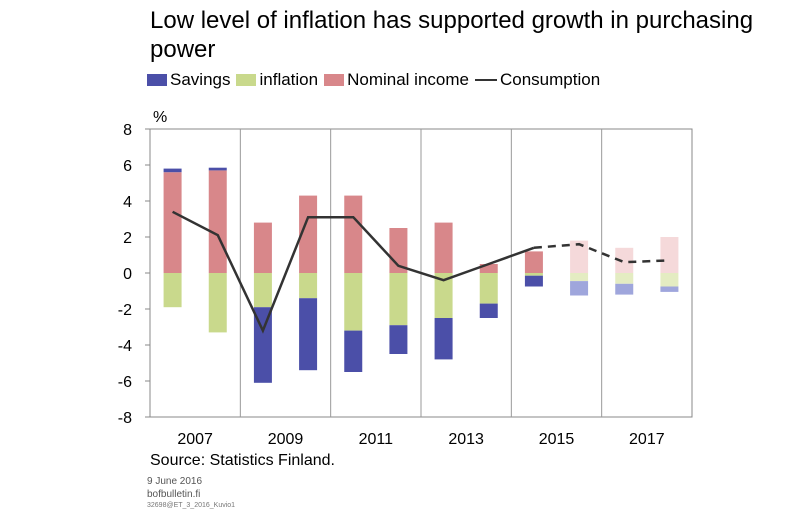 The height and width of the screenshot is (522, 800). What do you see at coordinates (408, 79) in the screenshot?
I see `legend-label-nominal-income: Nominal income` at bounding box center [408, 79].